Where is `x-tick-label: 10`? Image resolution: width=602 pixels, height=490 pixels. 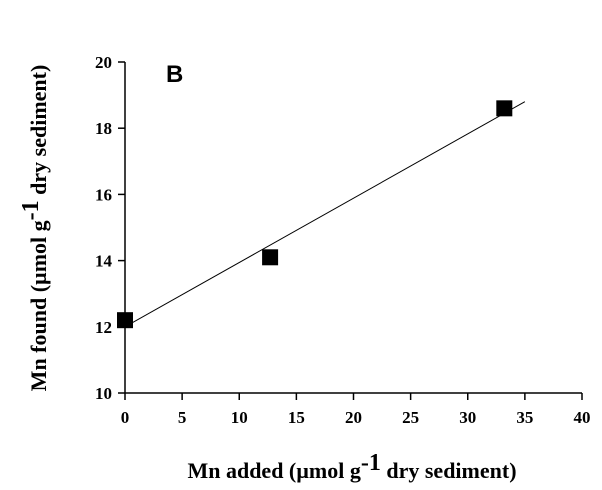 x-tick-label: 10 is located at coordinates (239, 417).